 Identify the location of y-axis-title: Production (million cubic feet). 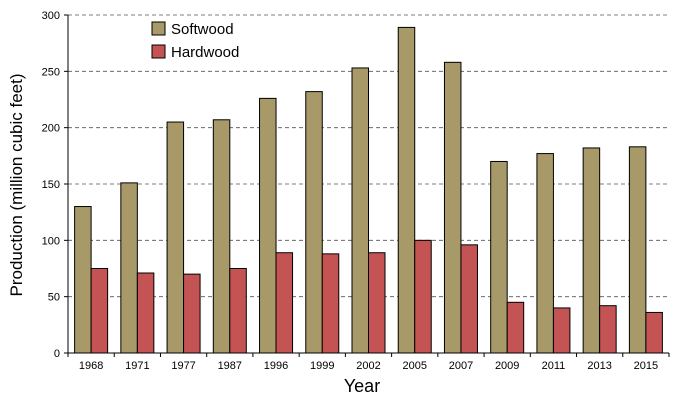
(16, 185).